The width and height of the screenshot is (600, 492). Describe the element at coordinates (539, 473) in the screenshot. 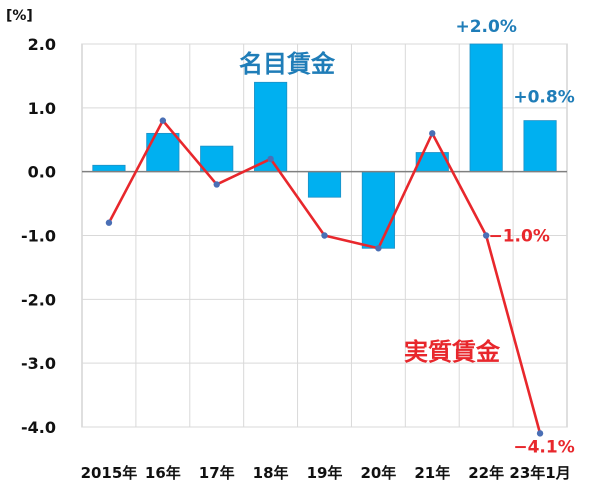

I see `x-tick-label: 23年1月` at that location.